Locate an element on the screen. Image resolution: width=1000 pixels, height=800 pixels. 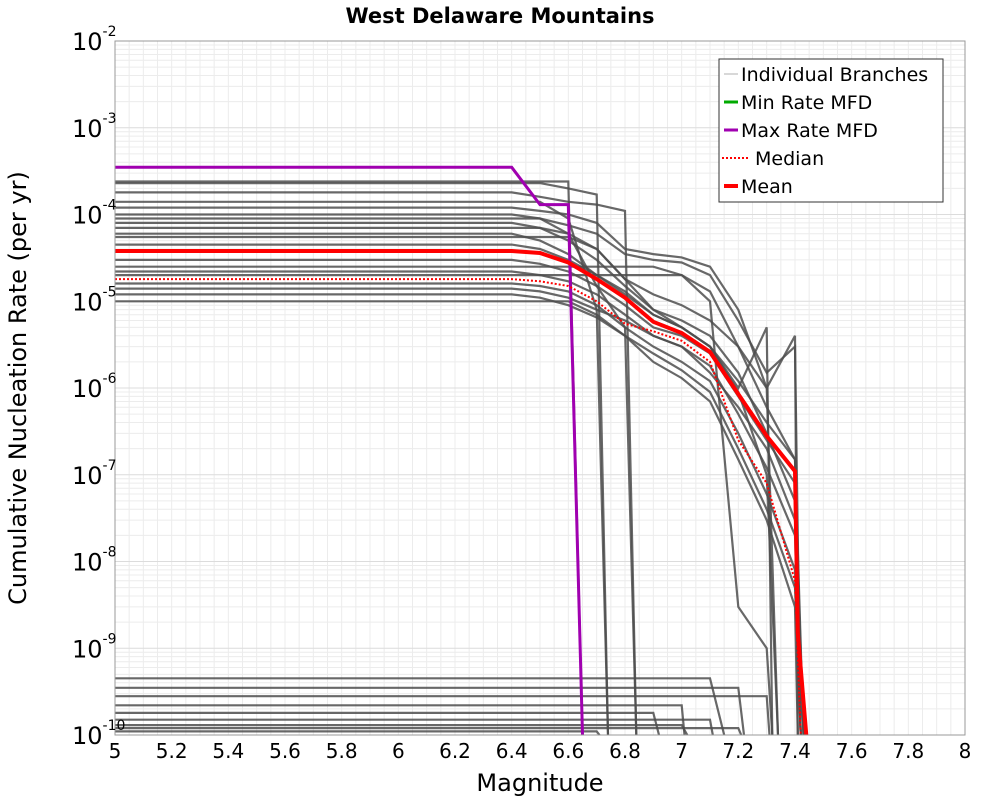
legend-label: Mean is located at coordinates (767, 187).